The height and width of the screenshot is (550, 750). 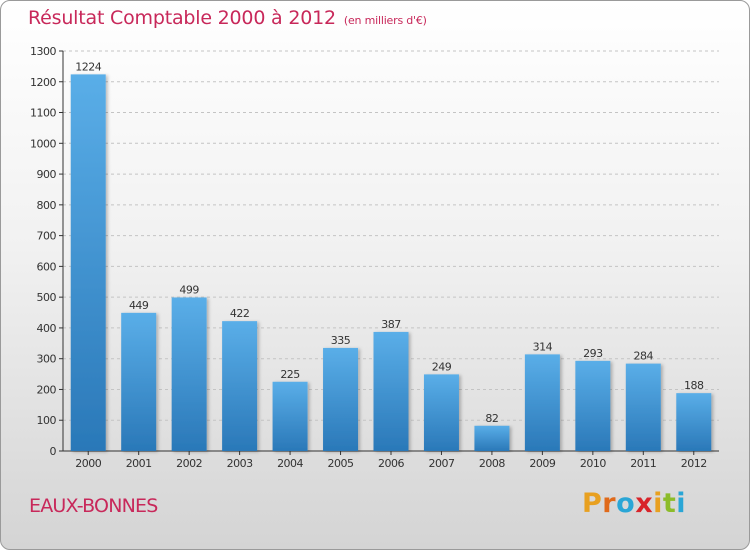 What do you see at coordinates (290, 374) in the screenshot?
I see `bar-value-label: 225` at bounding box center [290, 374].